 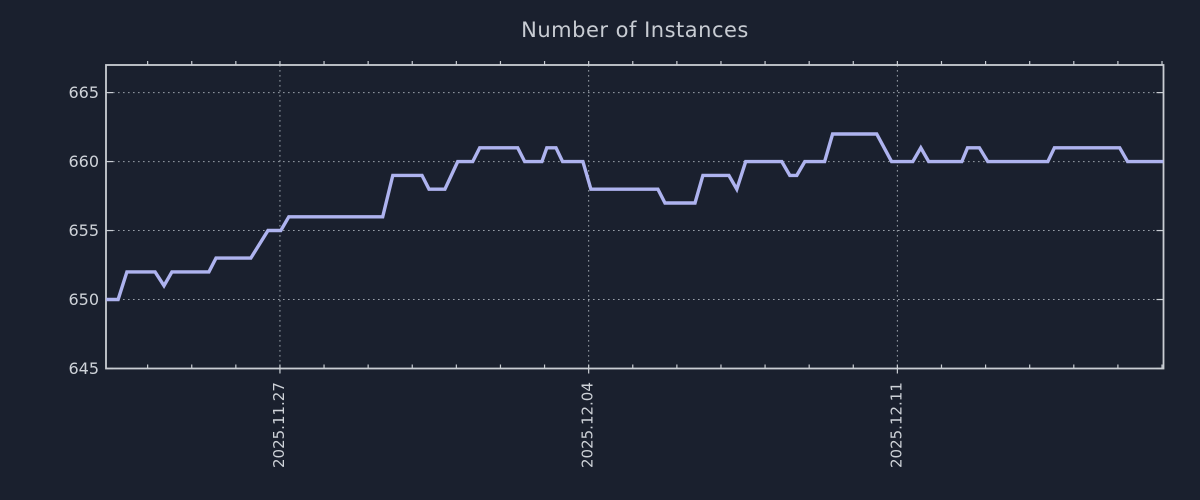 I want to click on y-tick-label: 650, so click(x=83, y=299).